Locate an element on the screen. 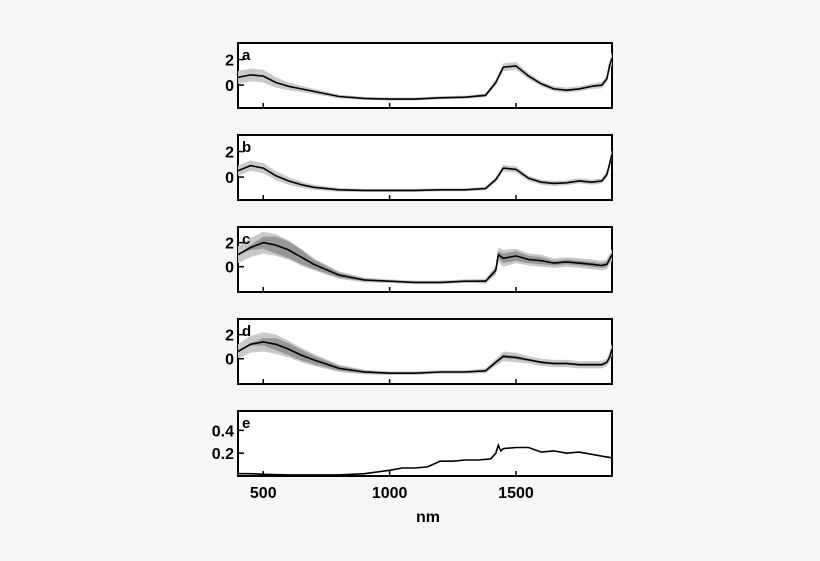 The width and height of the screenshot is (820, 561). xtick-label: 1000 is located at coordinates (390, 493).